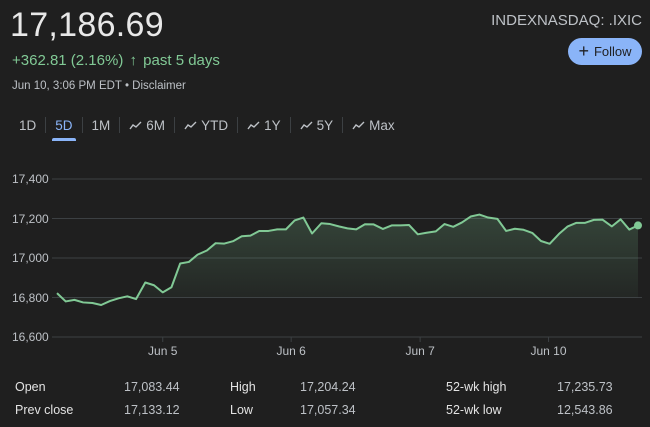 The height and width of the screenshot is (427, 650). What do you see at coordinates (30, 258) in the screenshot?
I see `y-axis-label: 17,000` at bounding box center [30, 258].